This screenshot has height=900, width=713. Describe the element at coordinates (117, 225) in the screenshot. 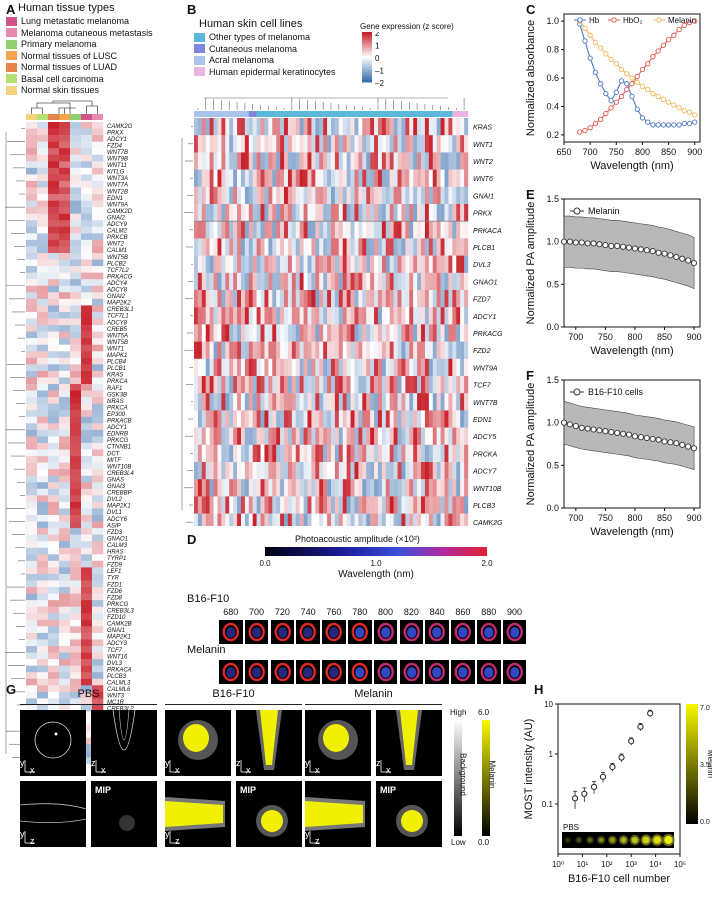

I see `panel-a-gene-label: ADCY9` at that location.